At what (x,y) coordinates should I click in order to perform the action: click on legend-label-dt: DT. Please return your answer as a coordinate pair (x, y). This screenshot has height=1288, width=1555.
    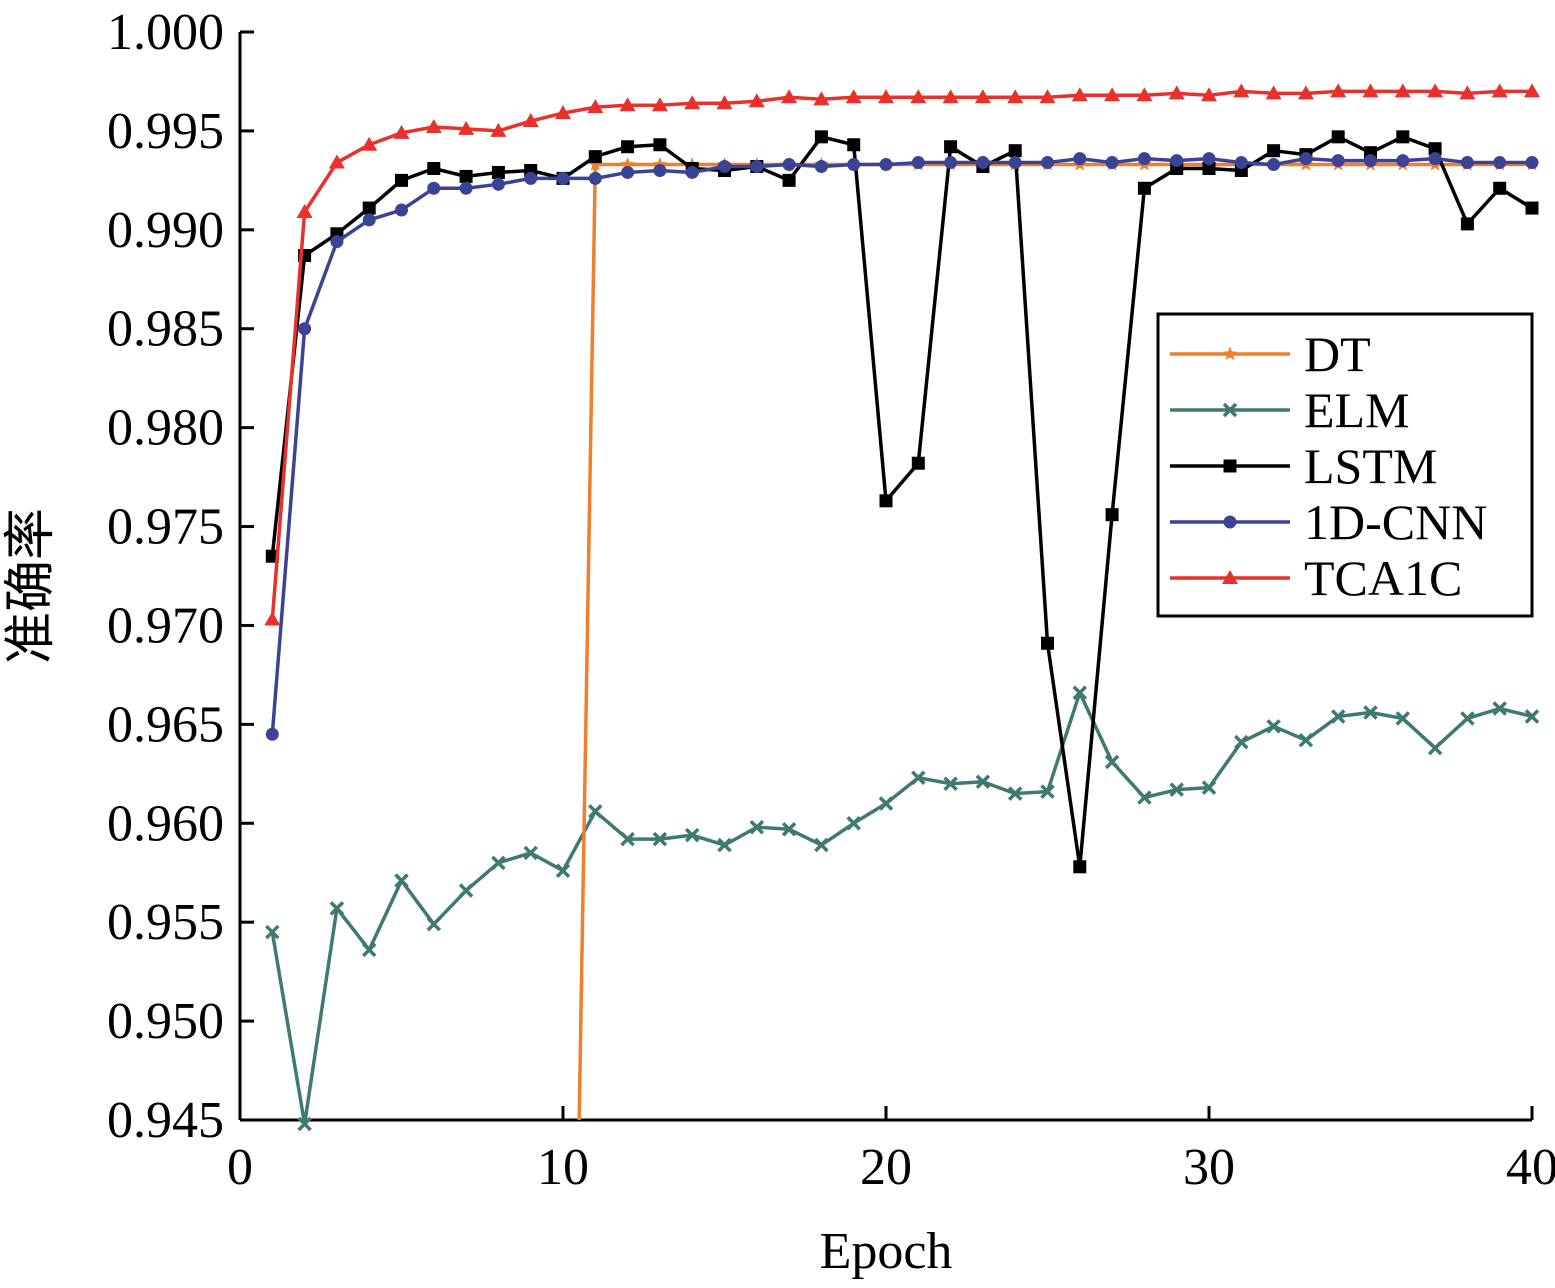
    Looking at the image, I should click on (1337, 354).